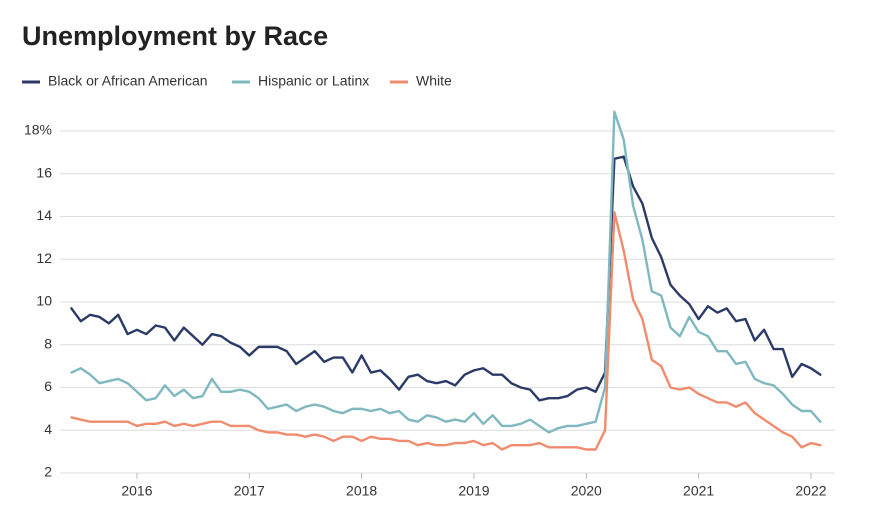 The image size is (893, 521). Describe the element at coordinates (473, 491) in the screenshot. I see `x-tick-label: 2019` at that location.